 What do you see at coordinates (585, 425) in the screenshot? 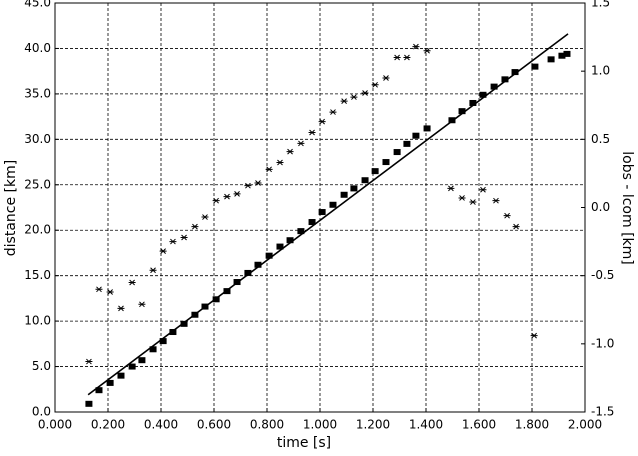
I see `x-tick-label: 2.000` at bounding box center [585, 425].